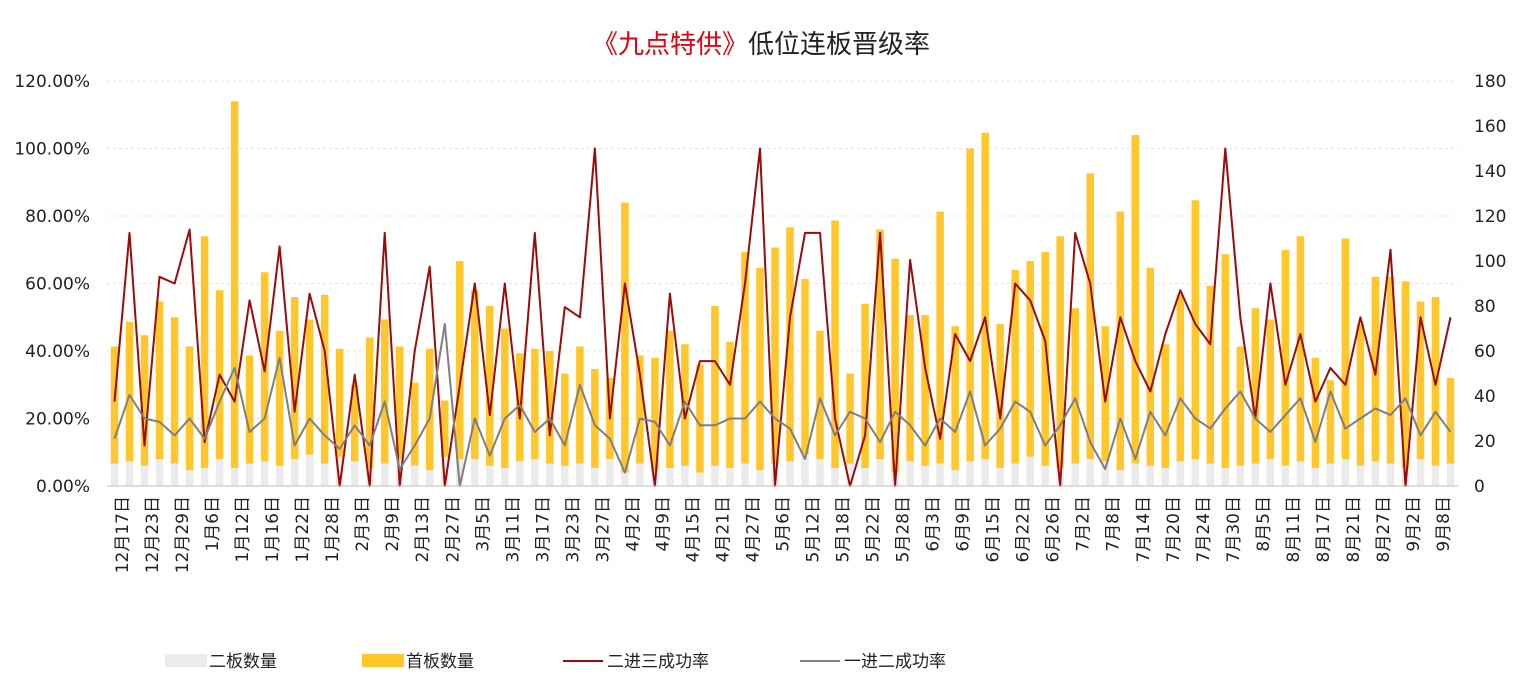  What do you see at coordinates (243, 529) in the screenshot?
I see `x-axis-tick-label: 1月12日` at bounding box center [243, 529].